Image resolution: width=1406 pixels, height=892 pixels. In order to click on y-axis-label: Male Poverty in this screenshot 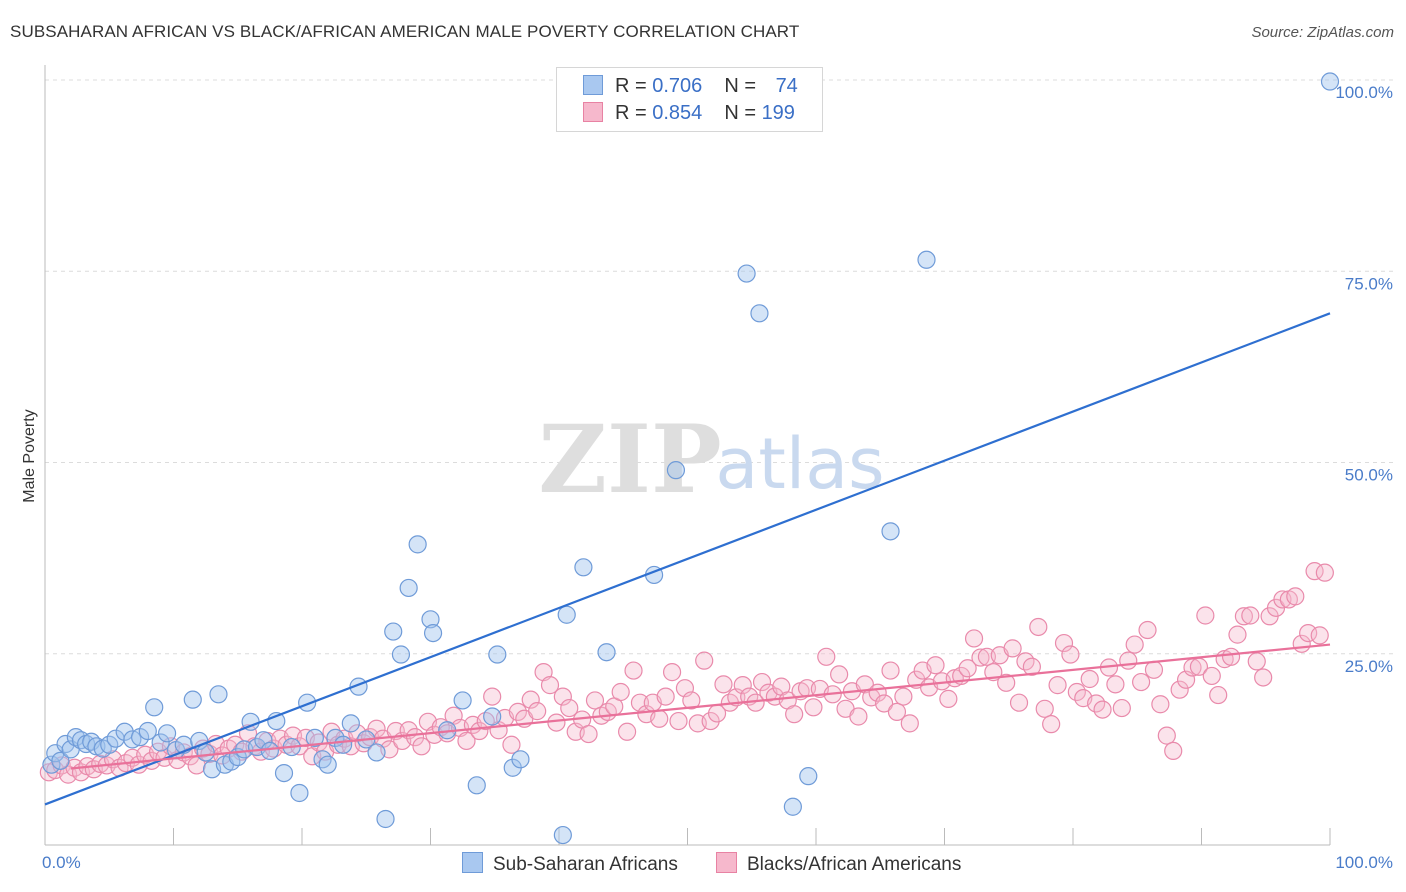, I will do `click(29, 455)`.